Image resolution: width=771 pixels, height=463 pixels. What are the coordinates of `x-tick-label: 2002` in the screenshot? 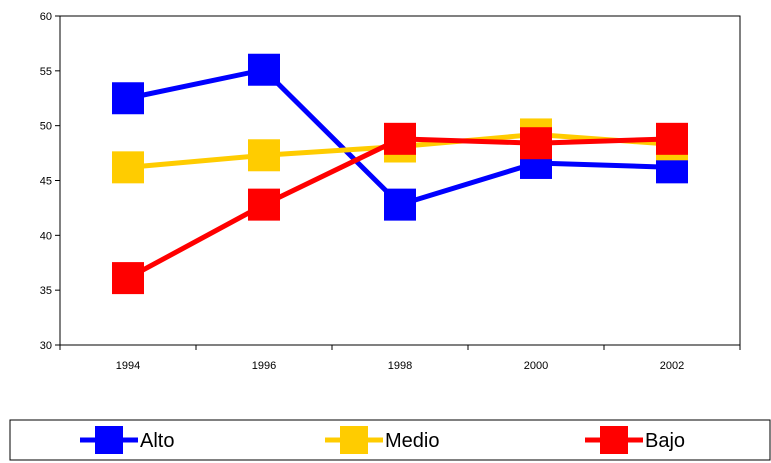 It's located at (672, 366).